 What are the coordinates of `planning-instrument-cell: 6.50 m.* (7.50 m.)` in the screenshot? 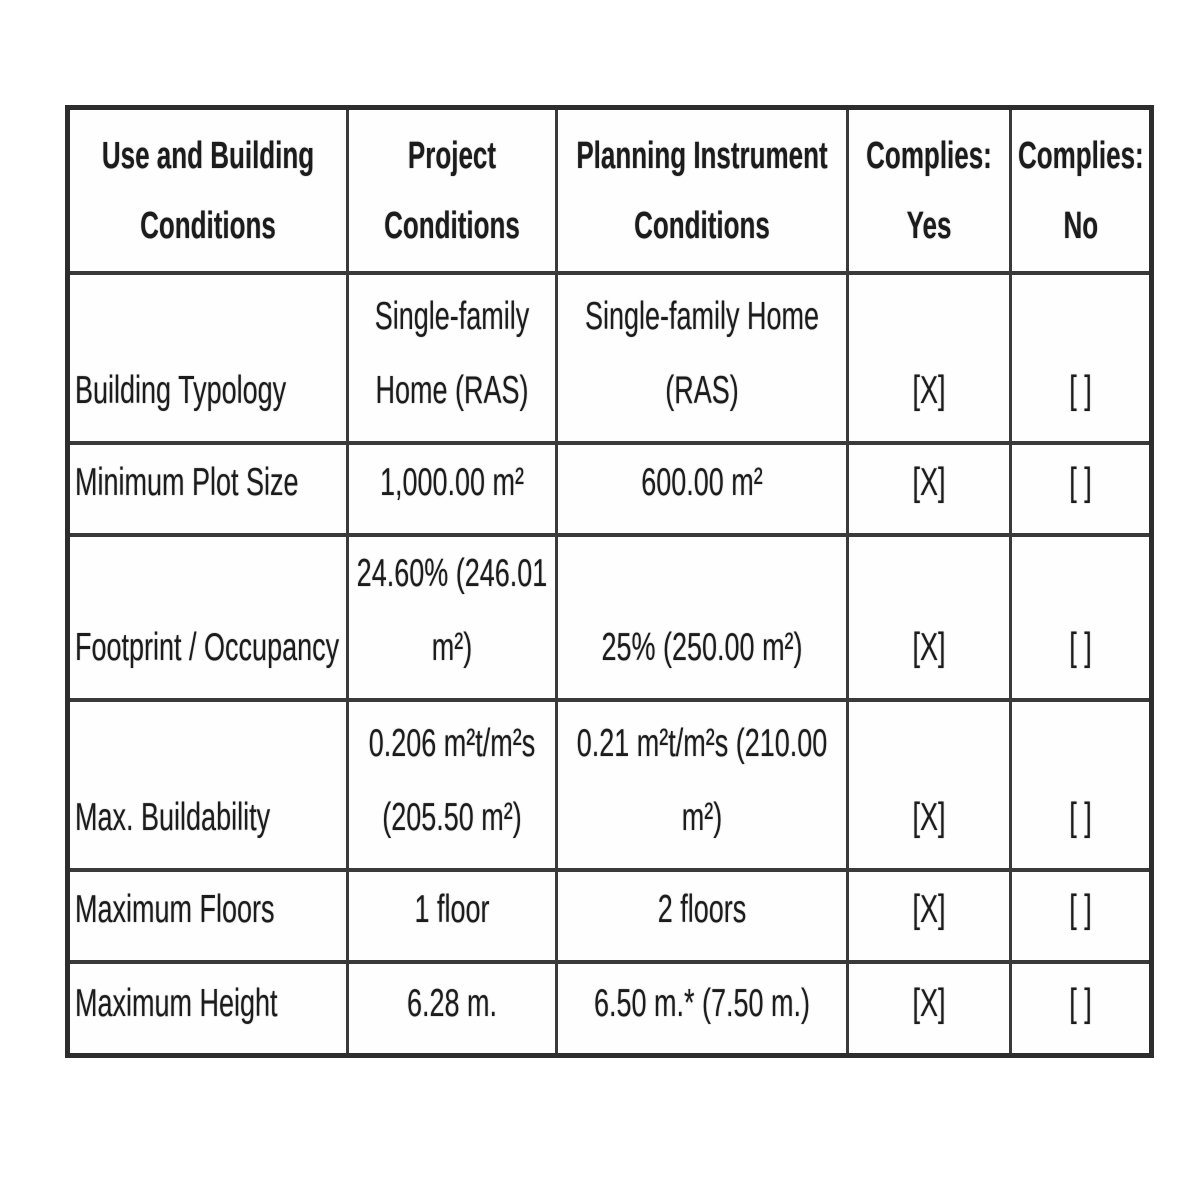 It's located at (702, 1008).